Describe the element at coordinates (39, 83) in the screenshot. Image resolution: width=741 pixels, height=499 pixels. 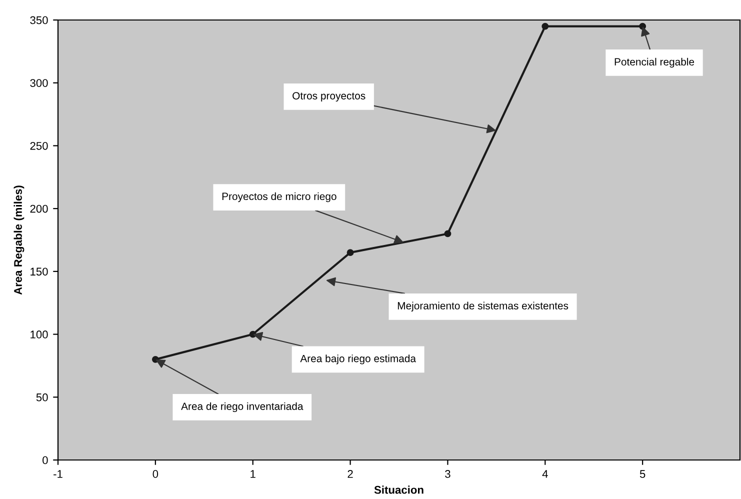
I see `y-tick-label: 300` at that location.